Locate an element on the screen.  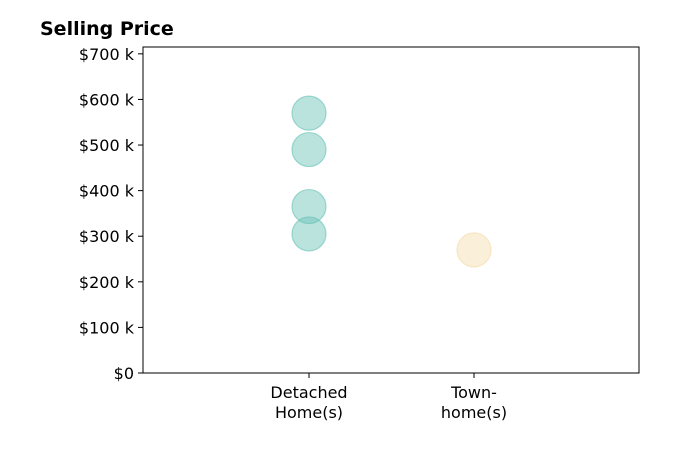
y-tick-label: $500 k is located at coordinates (107, 145).